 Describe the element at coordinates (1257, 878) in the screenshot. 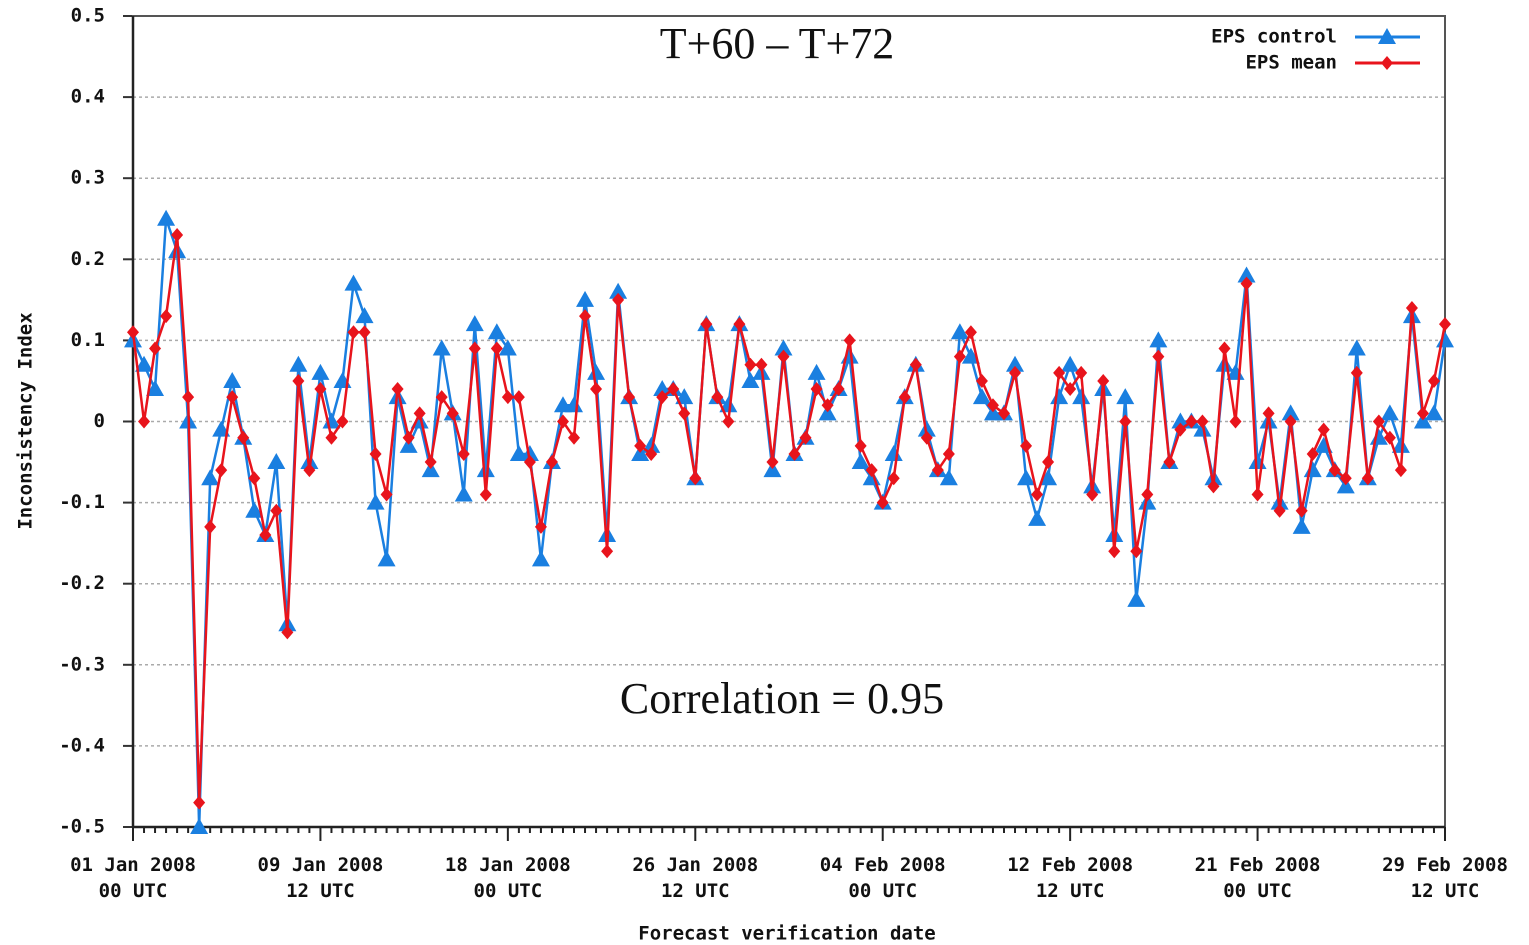

I see `x-tick-label: 21 Feb 2008 00 UTC` at that location.